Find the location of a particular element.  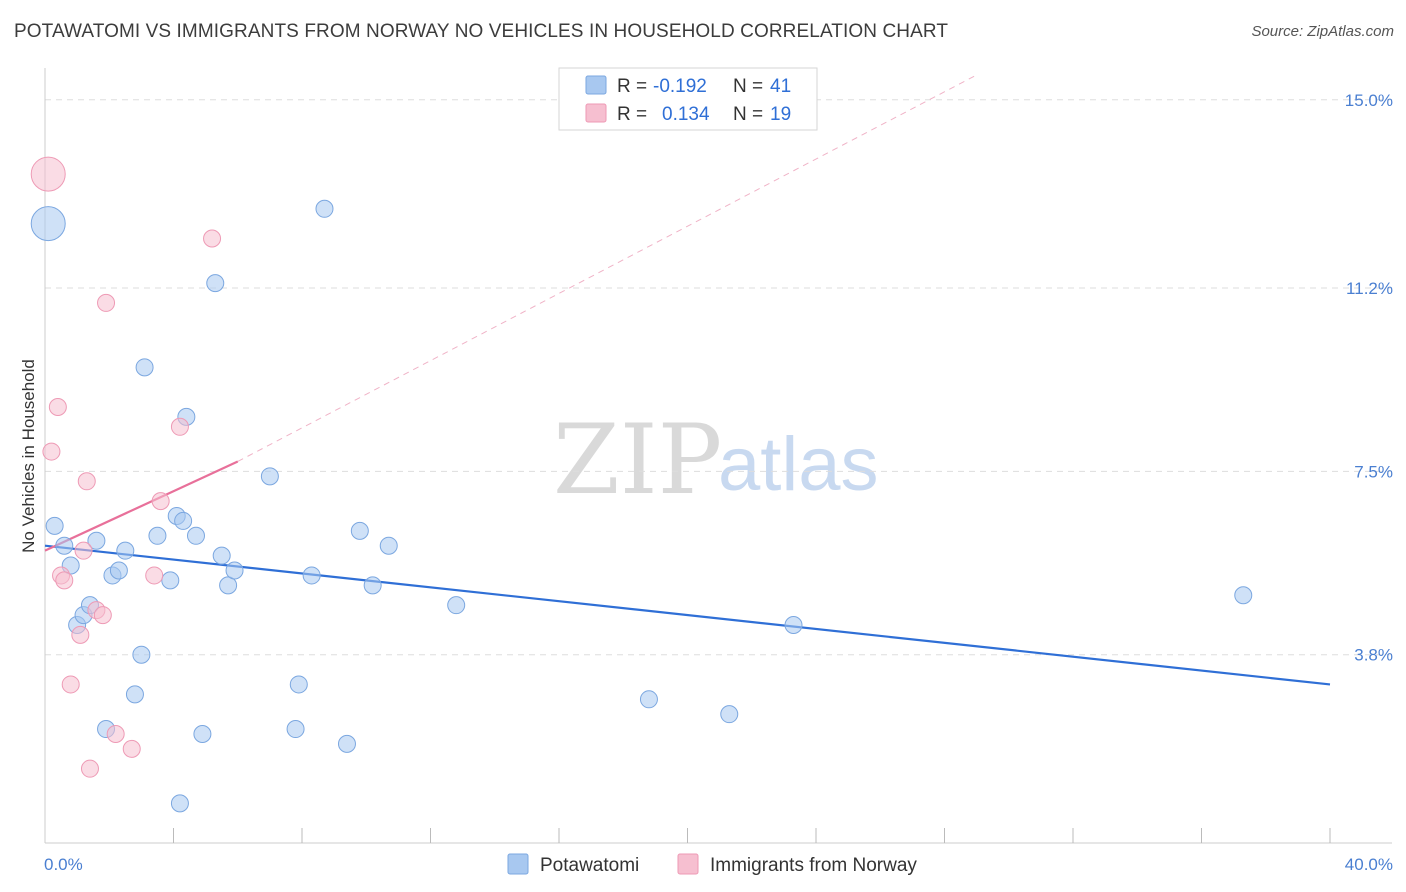

legend-r-label-2: R = is located at coordinates (632, 114).